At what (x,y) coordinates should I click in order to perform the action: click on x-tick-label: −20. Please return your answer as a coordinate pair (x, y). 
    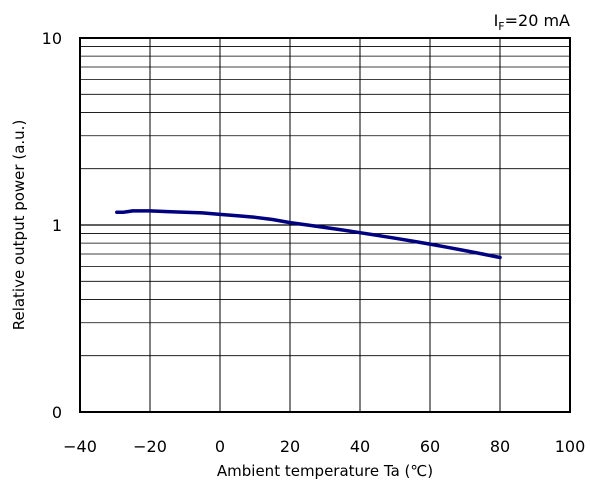
    Looking at the image, I should click on (150, 446).